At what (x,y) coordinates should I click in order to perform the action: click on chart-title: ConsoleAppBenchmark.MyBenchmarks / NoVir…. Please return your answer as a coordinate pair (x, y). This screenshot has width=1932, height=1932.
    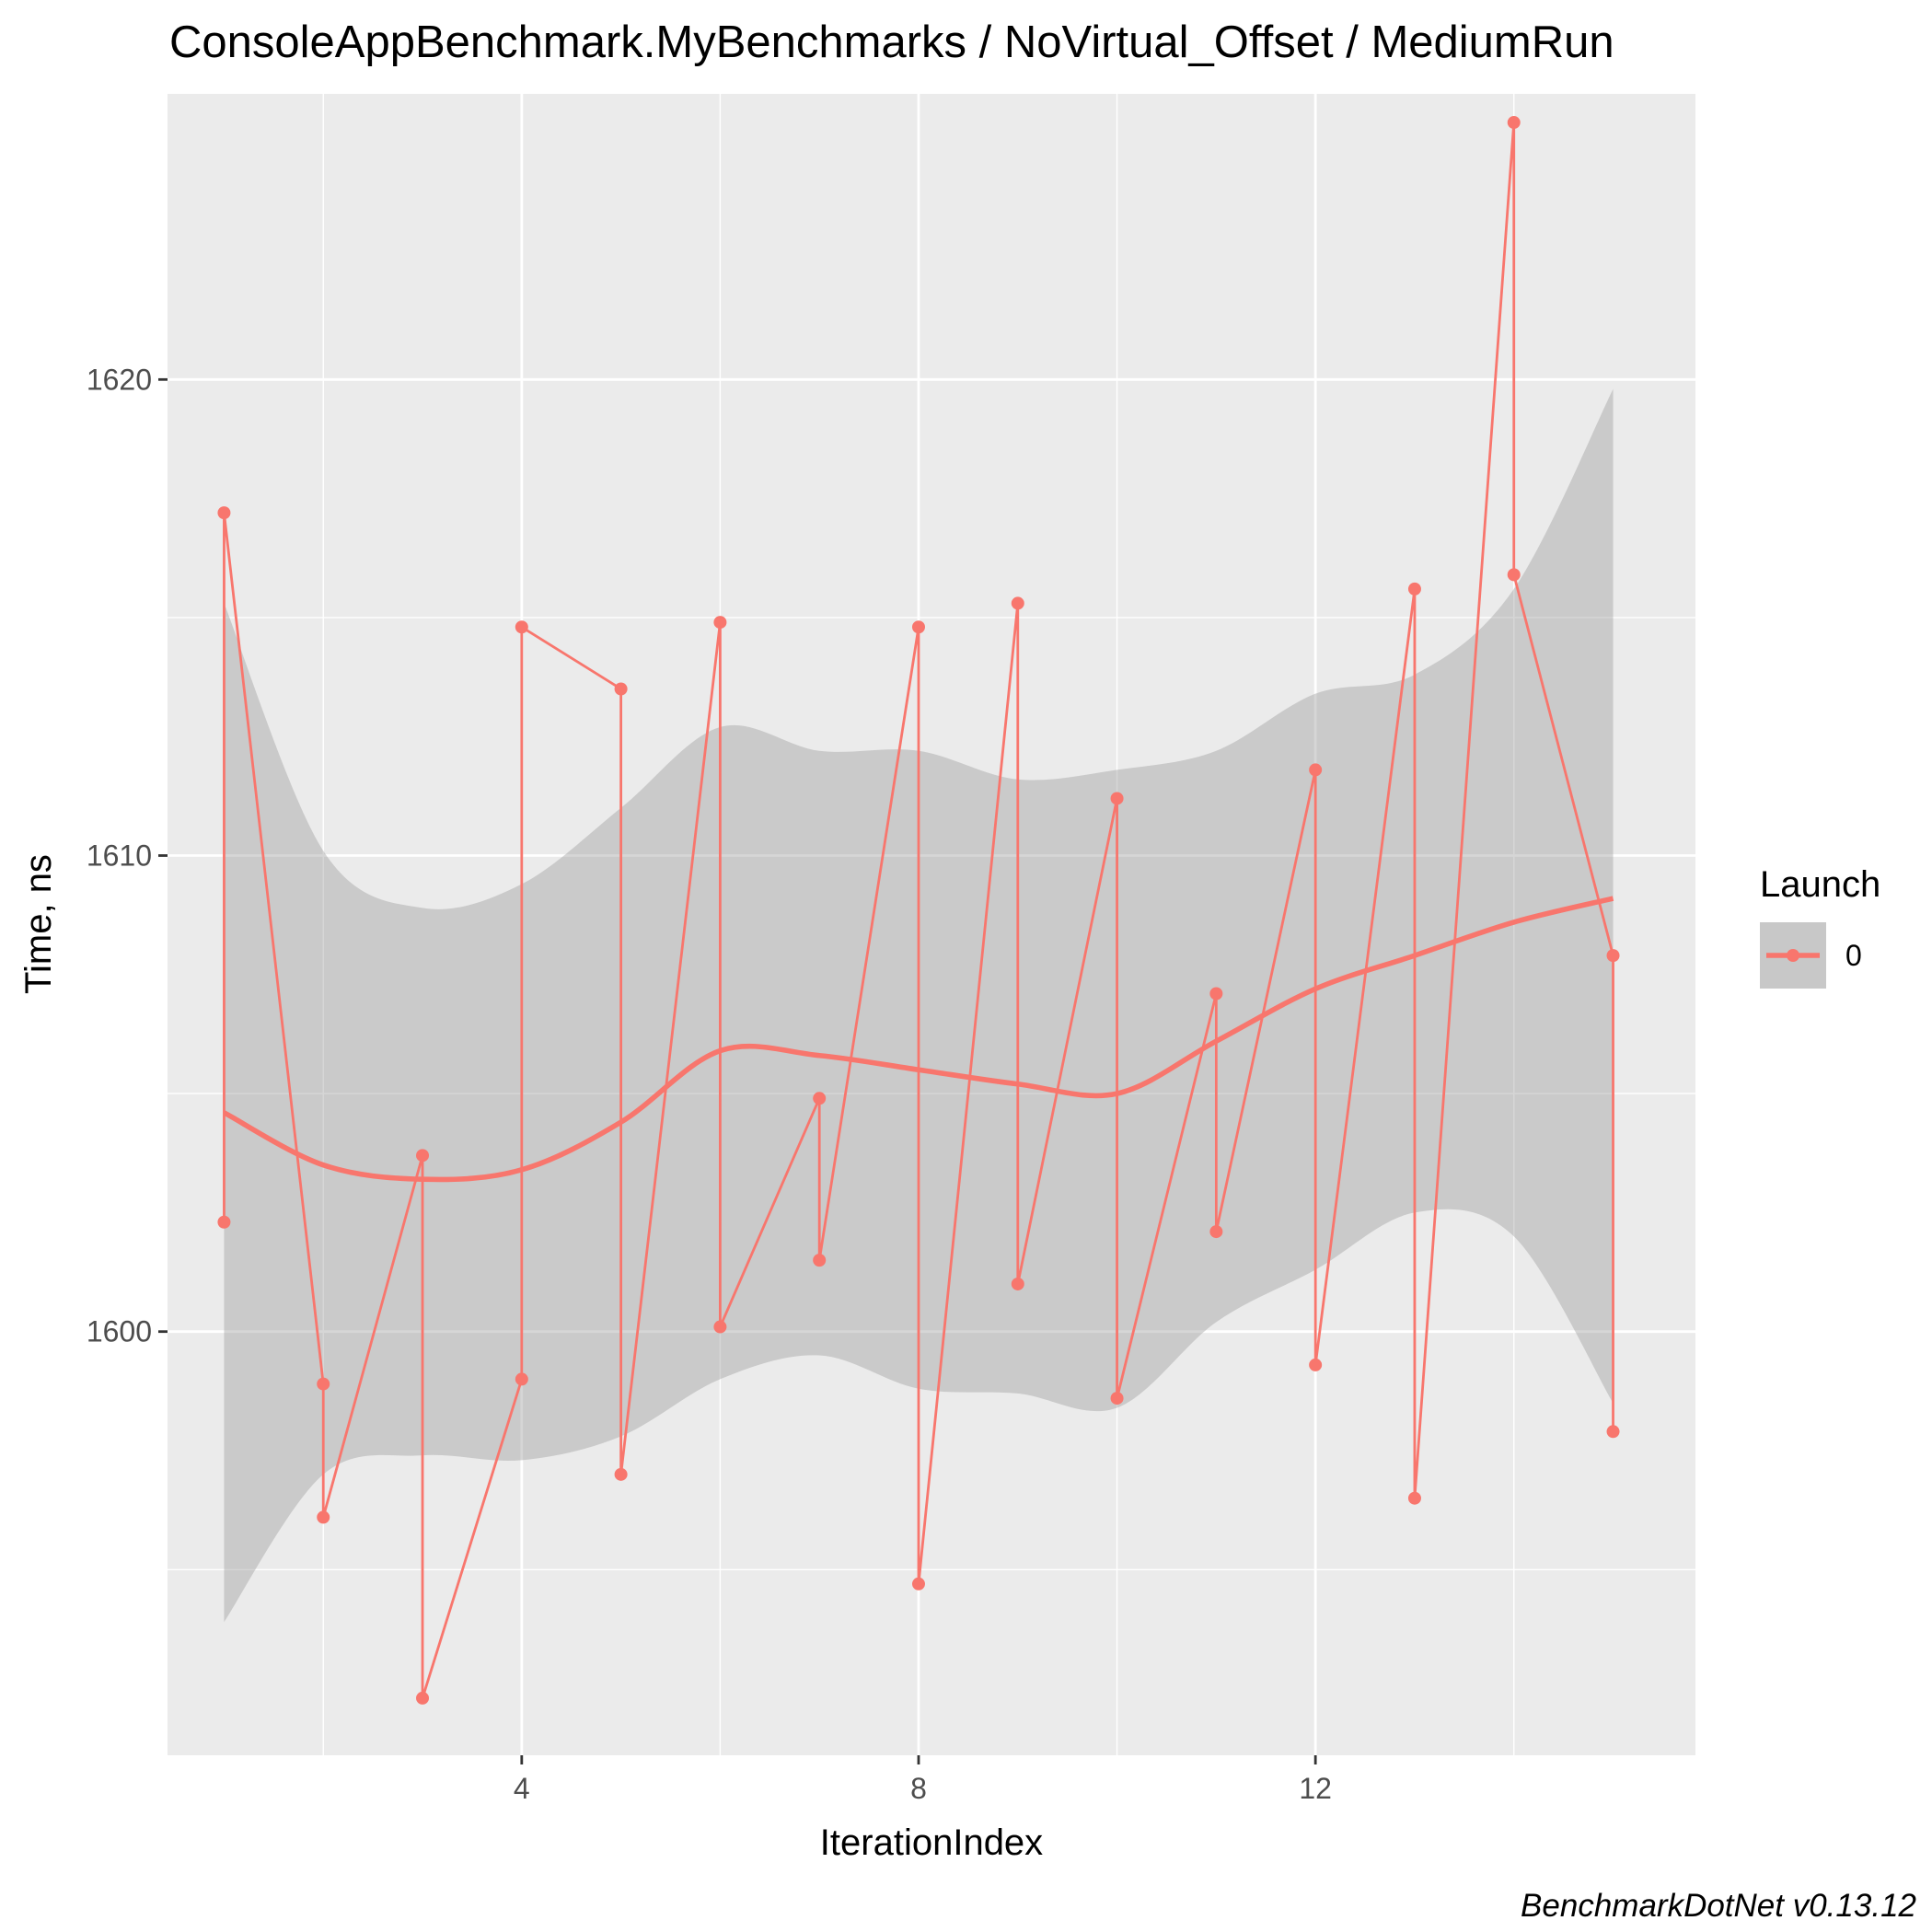
    Looking at the image, I should click on (892, 42).